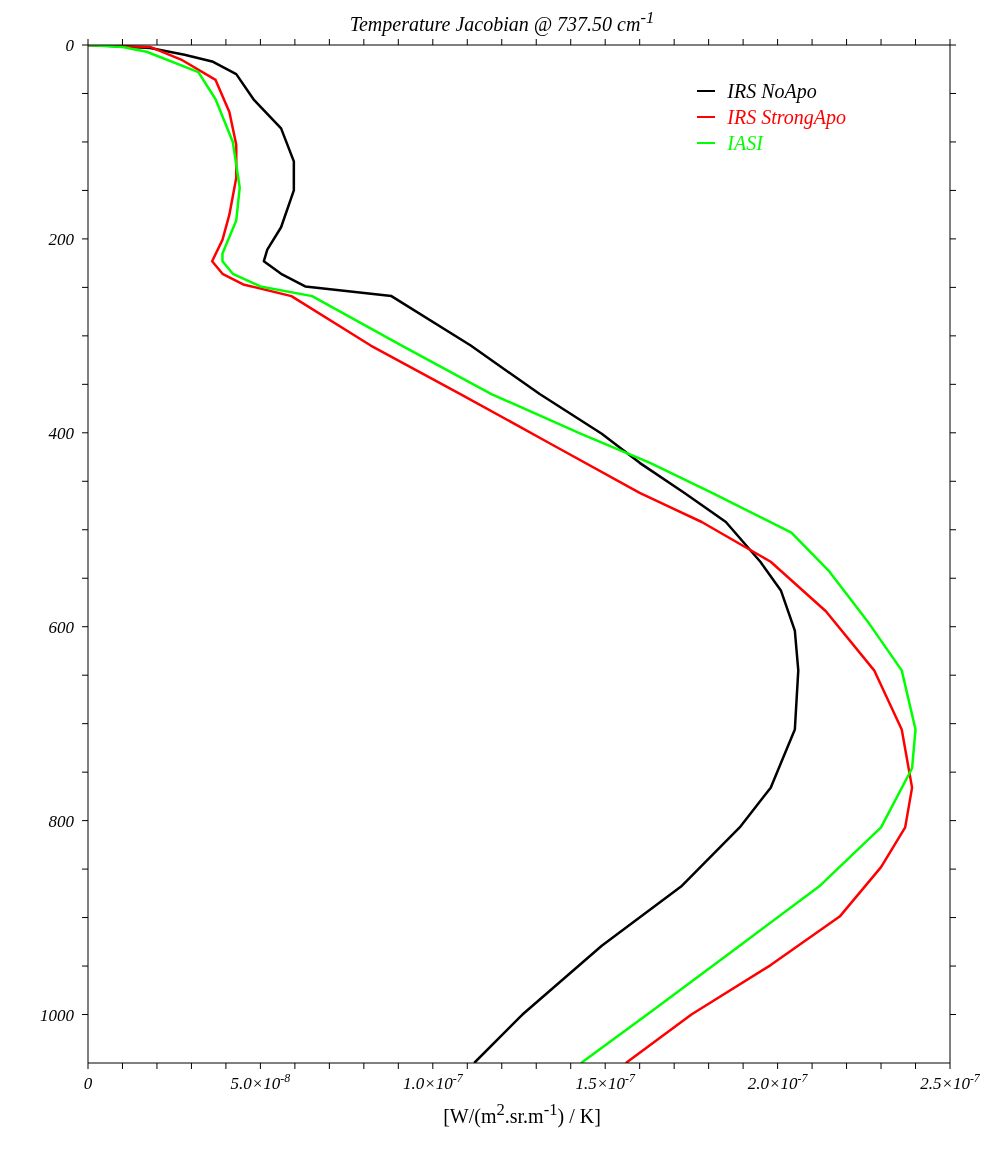 This screenshot has width=1004, height=1152. I want to click on x-axis-title: [W/(m$^{2}$.sr.m$^{-1}$) / K], so click(522, 1114).